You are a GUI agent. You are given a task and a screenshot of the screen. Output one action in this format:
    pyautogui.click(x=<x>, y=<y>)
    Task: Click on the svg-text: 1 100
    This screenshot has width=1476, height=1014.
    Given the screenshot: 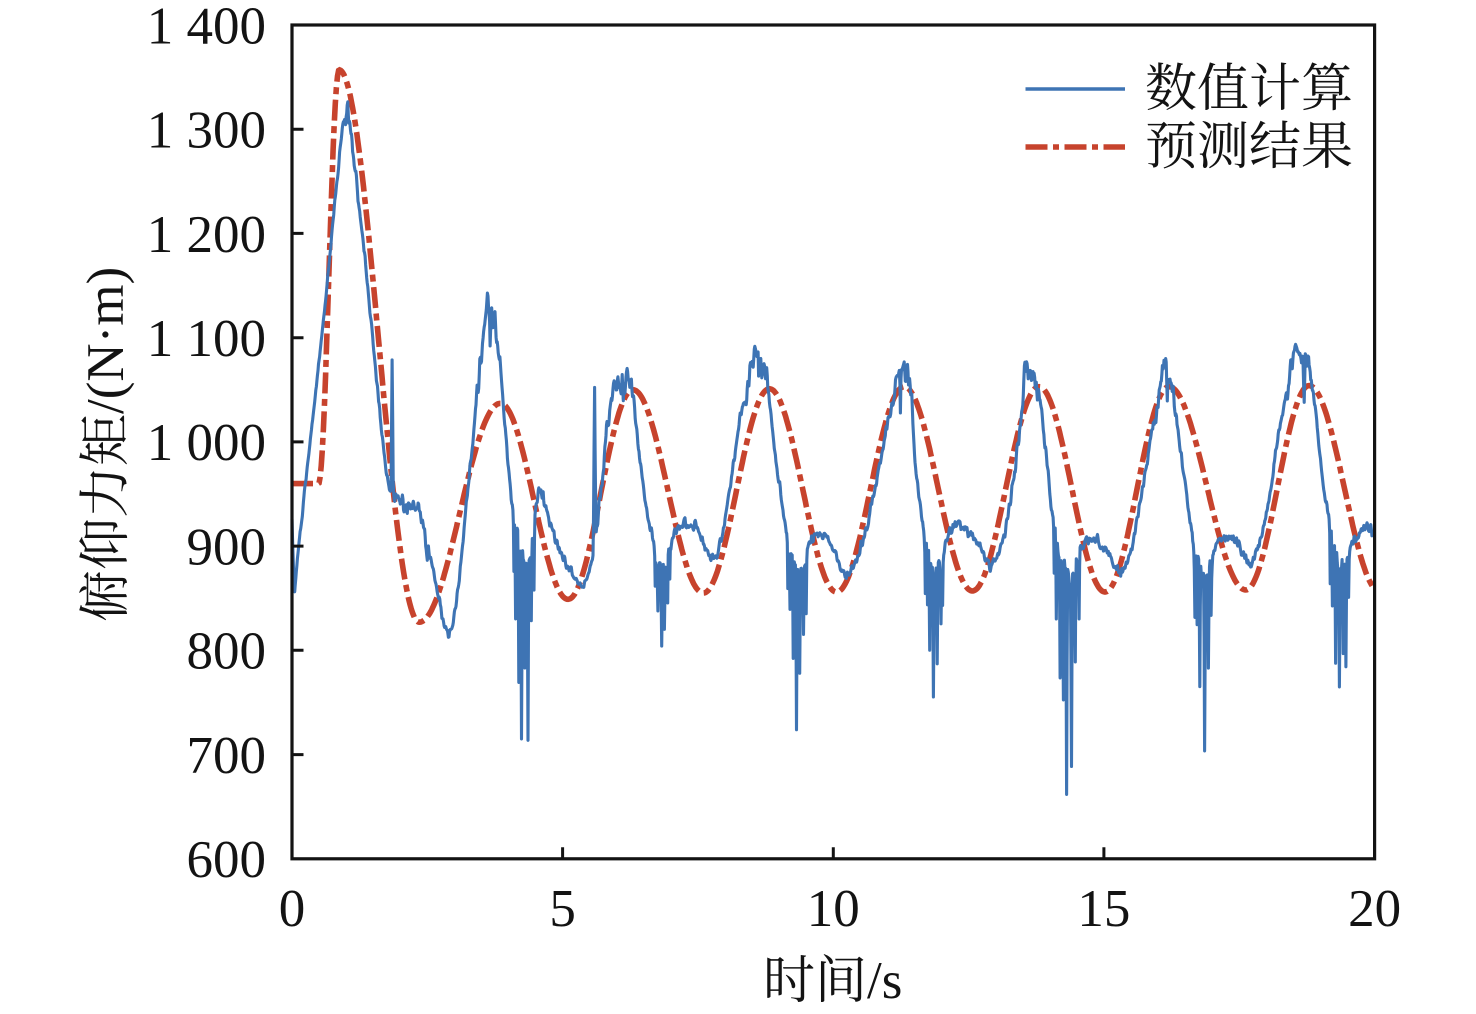 What is the action you would take?
    pyautogui.click(x=206, y=339)
    